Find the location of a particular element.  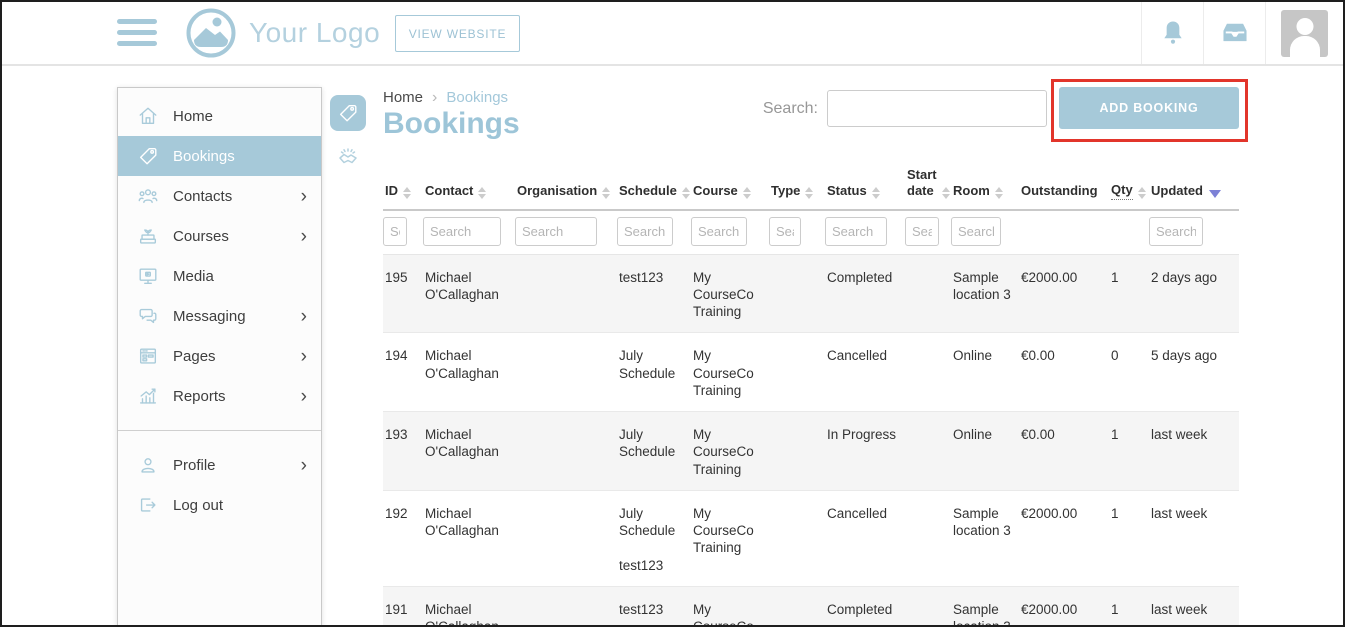

column-header-id: ID is located at coordinates (403, 186).